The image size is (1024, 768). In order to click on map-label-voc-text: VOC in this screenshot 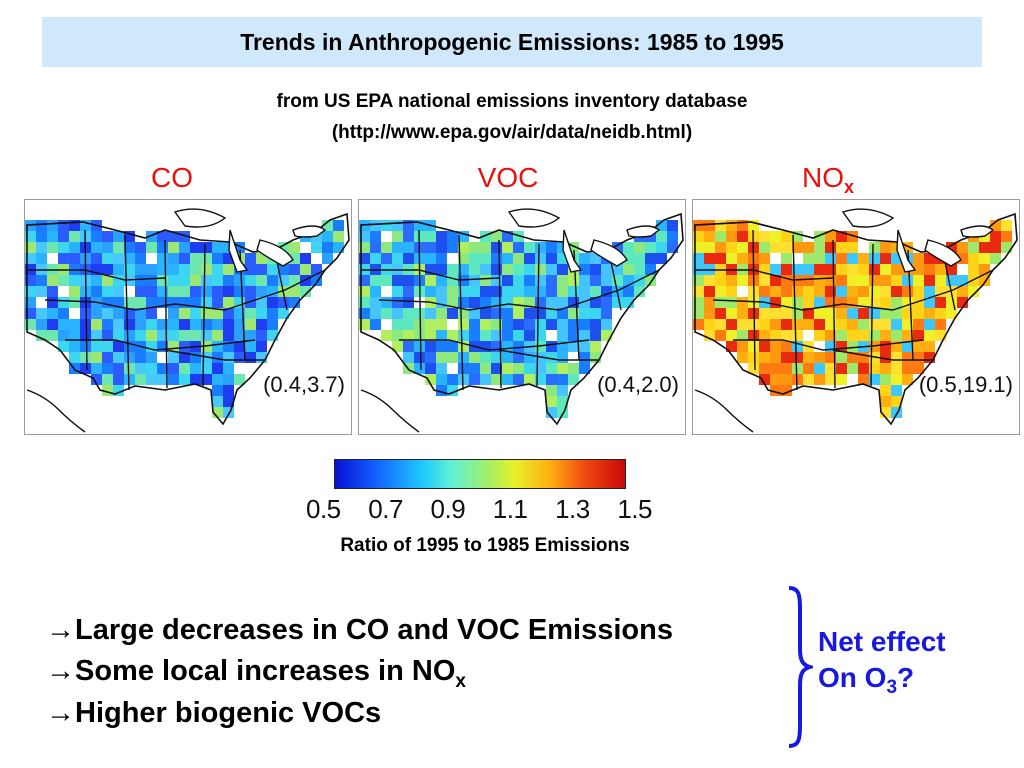, I will do `click(508, 177)`.